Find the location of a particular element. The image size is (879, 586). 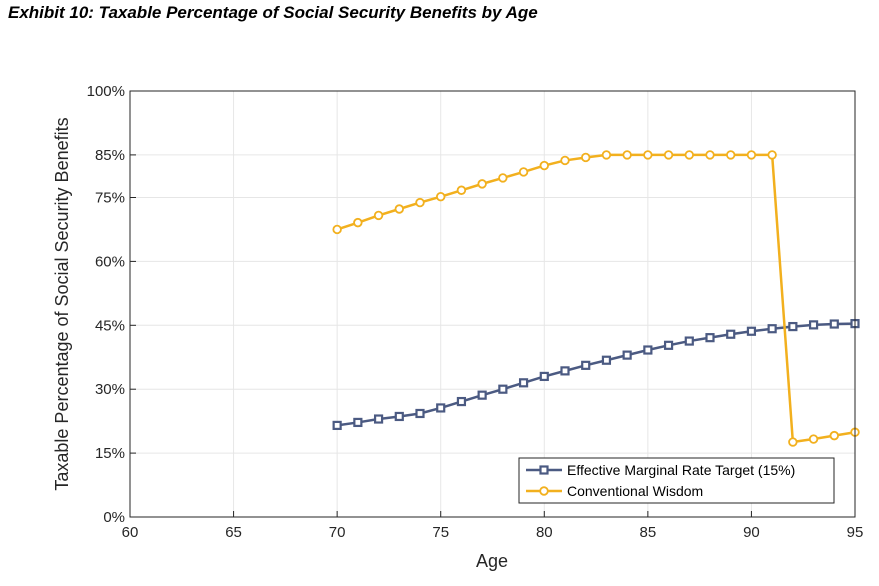

x-tick-label: 60 is located at coordinates (130, 532).